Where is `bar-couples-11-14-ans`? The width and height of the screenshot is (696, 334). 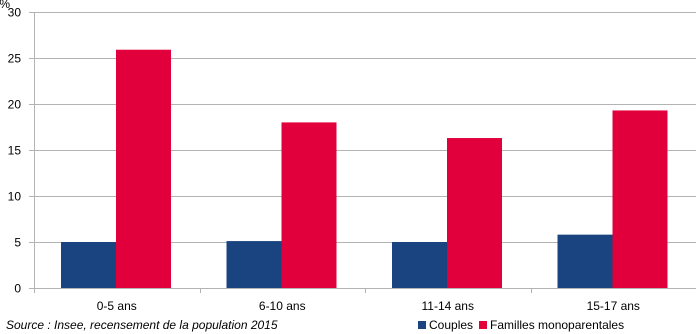 bar-couples-11-14-ans is located at coordinates (419, 265).